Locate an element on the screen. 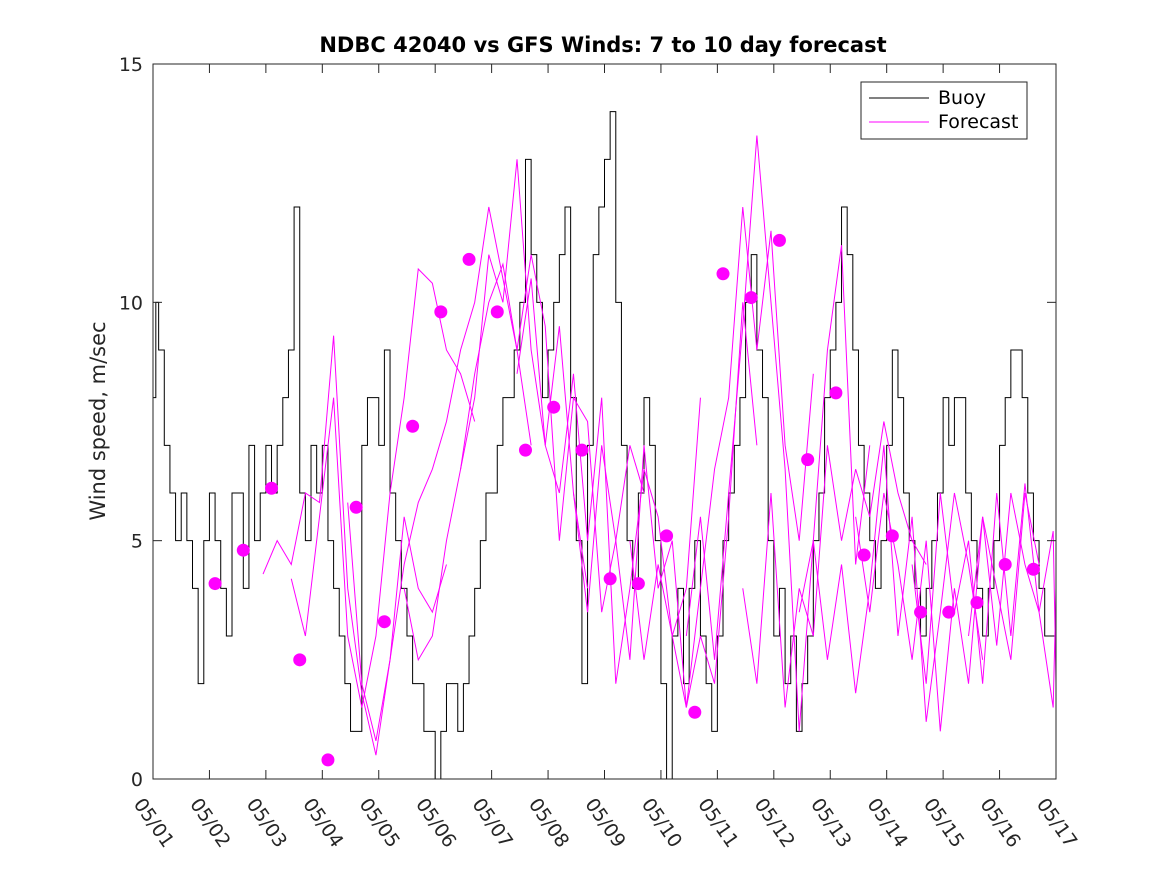  y-axis-label: Wind speed, m/sec is located at coordinates (98, 420).